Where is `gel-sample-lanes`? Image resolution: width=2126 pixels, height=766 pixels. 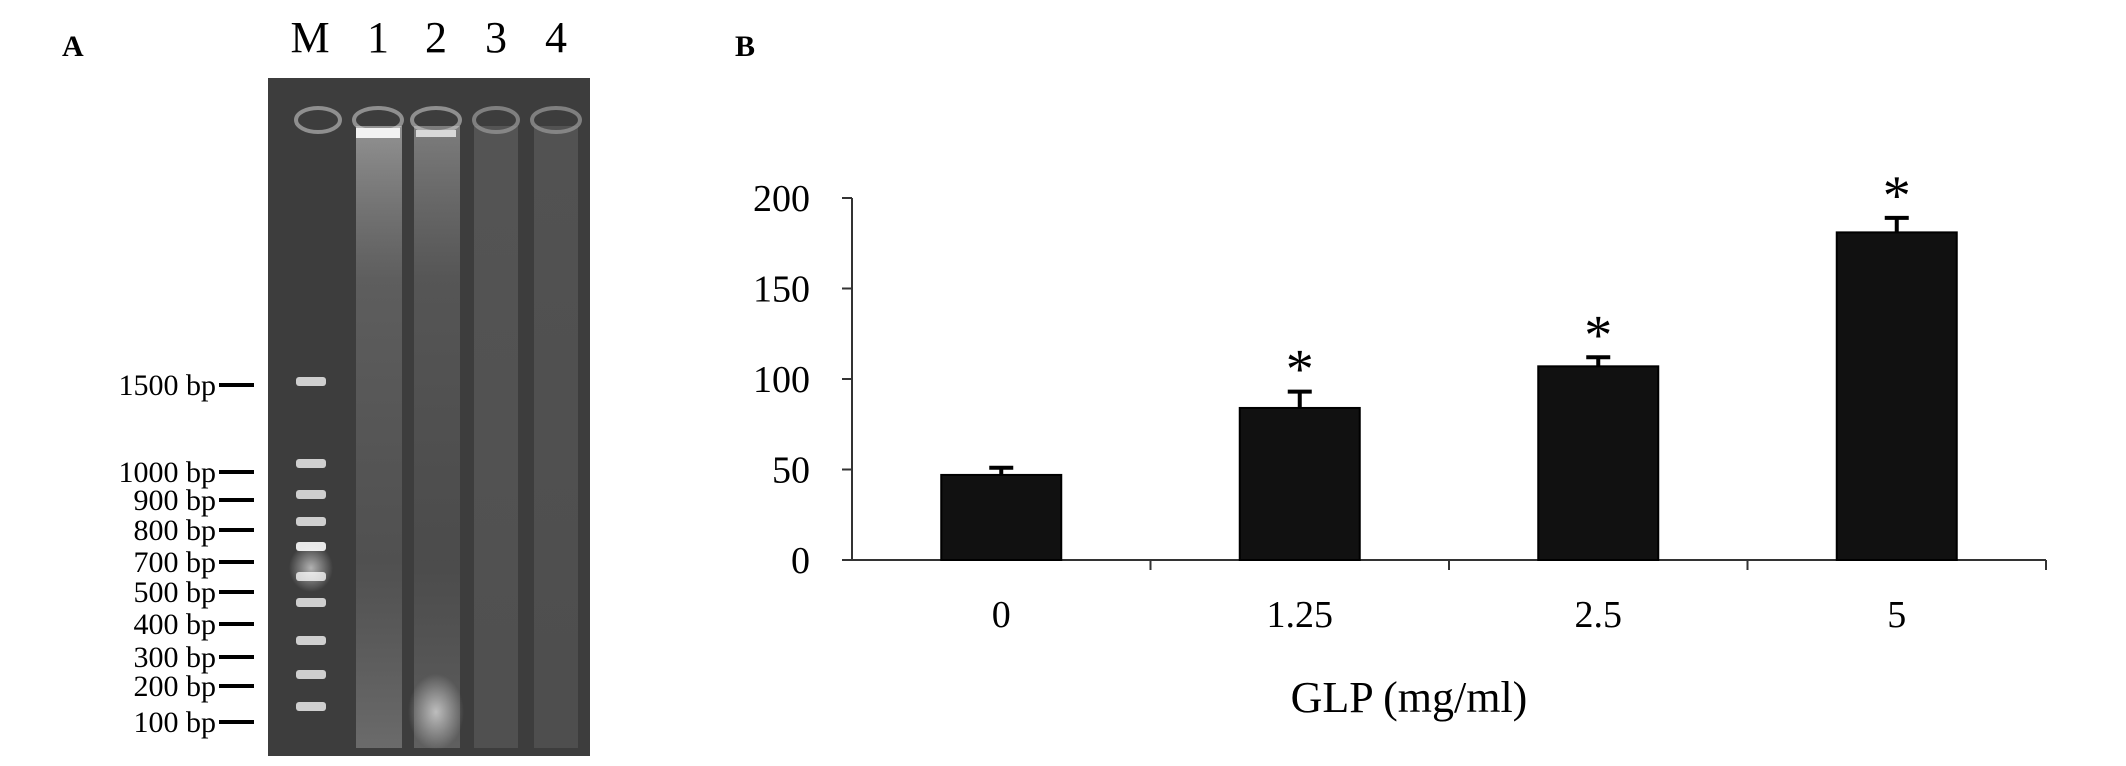 gel-sample-lanes is located at coordinates (467, 438).